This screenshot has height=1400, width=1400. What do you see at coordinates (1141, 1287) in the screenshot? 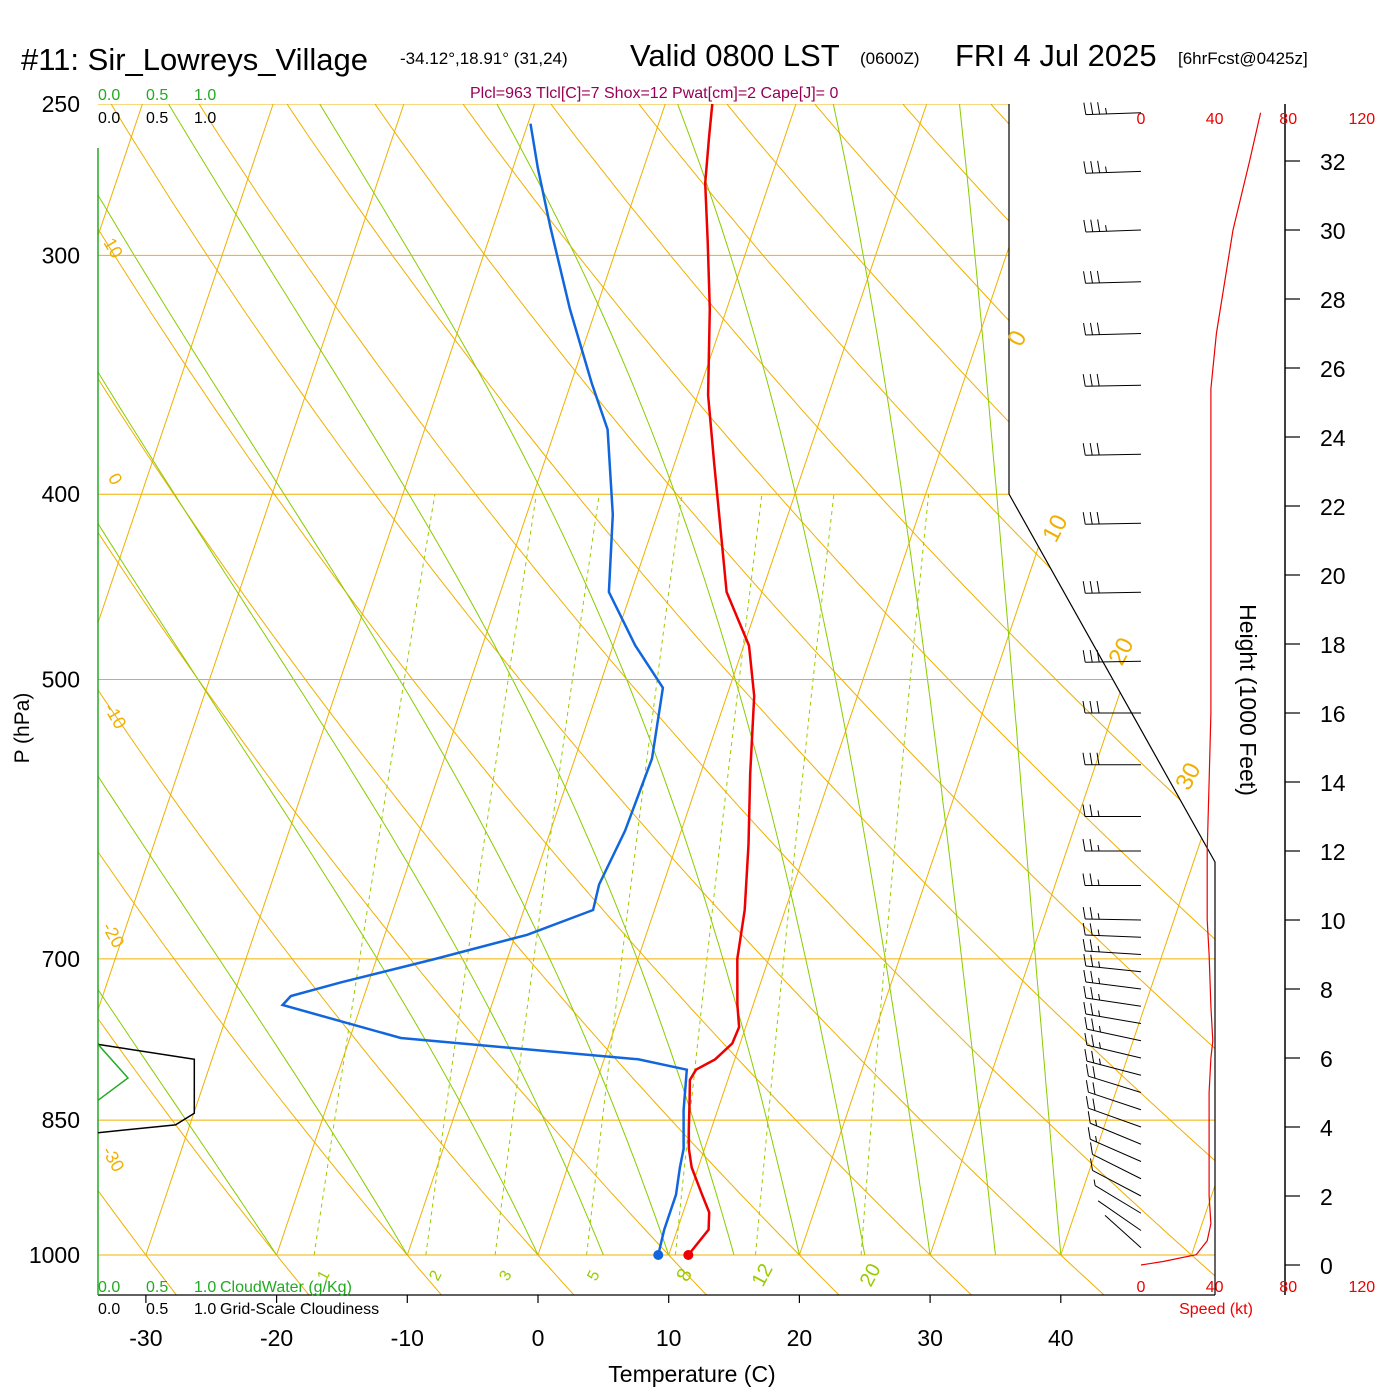
I see `speed-tick-label: 0` at bounding box center [1141, 1287].